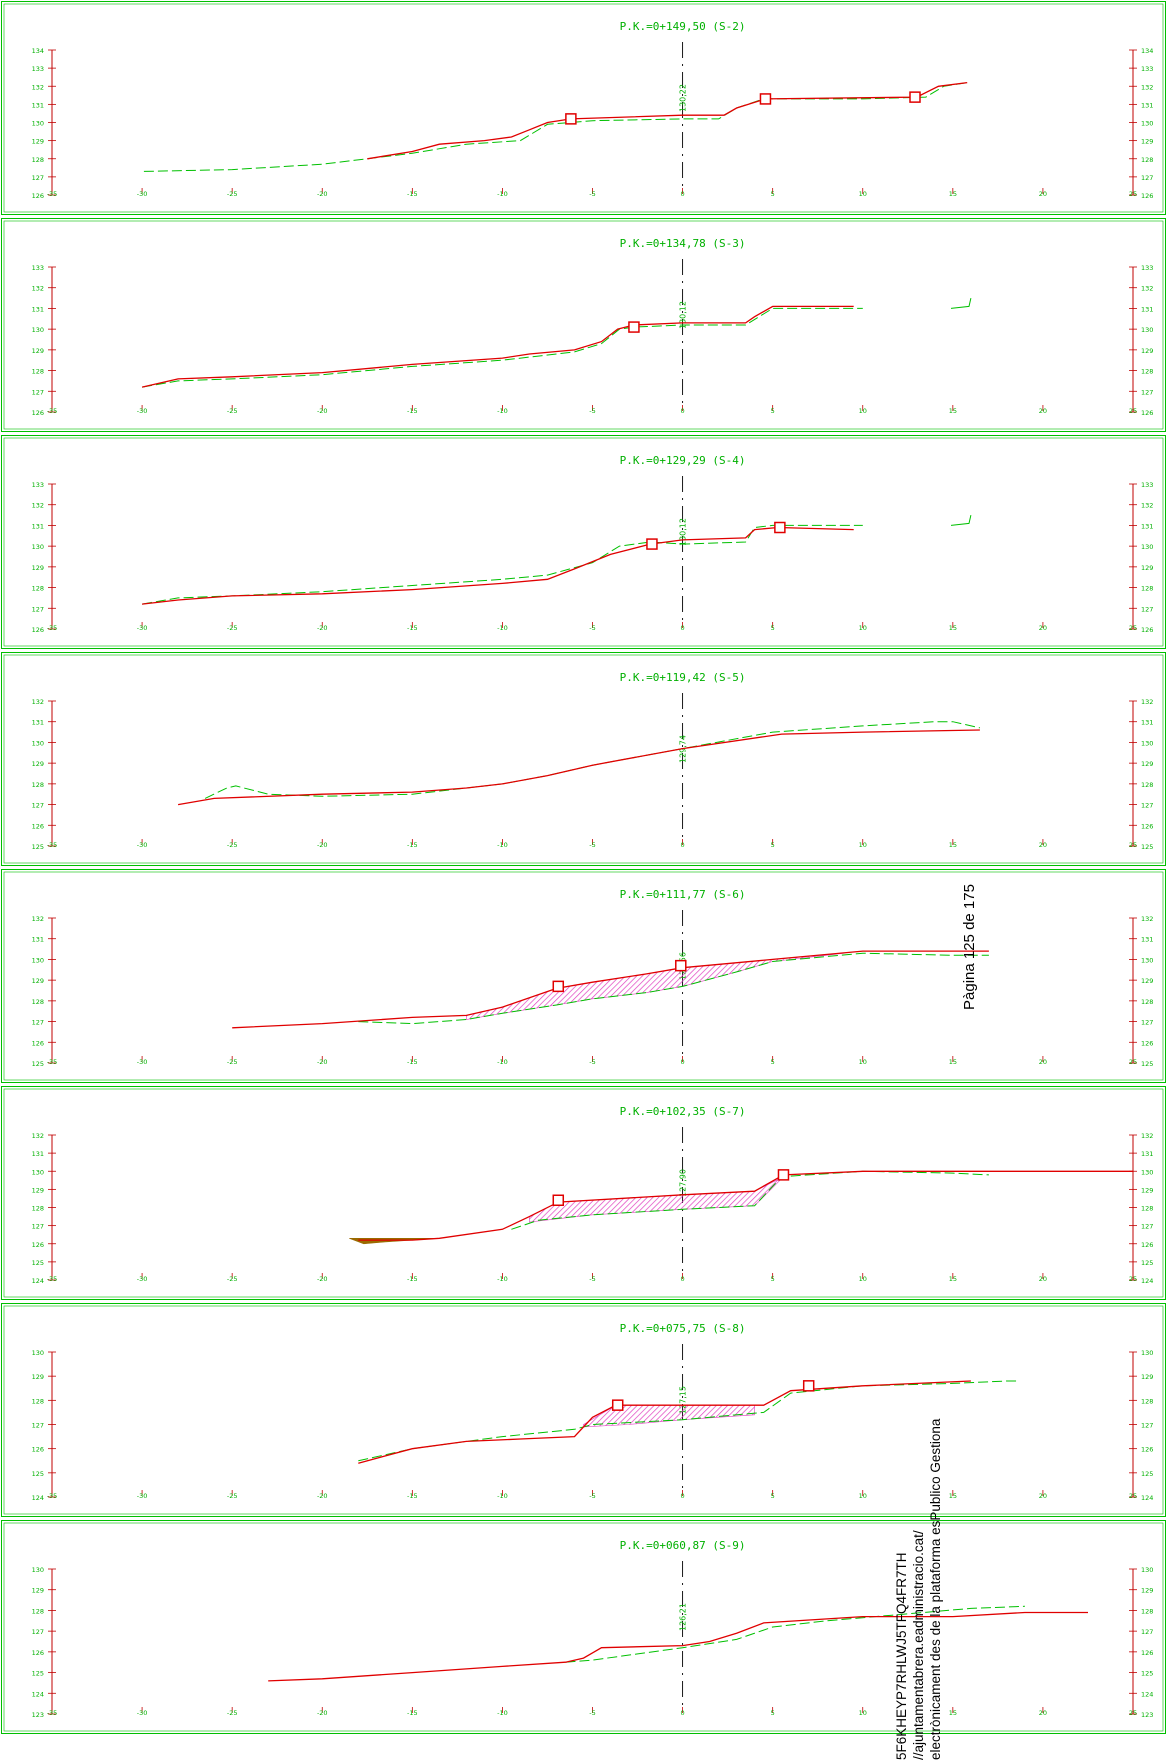 This screenshot has height=1760, width=1170. Describe the element at coordinates (683, 1111) in the screenshot. I see `section-title: P.K.=0+102,35 (S-7)` at that location.